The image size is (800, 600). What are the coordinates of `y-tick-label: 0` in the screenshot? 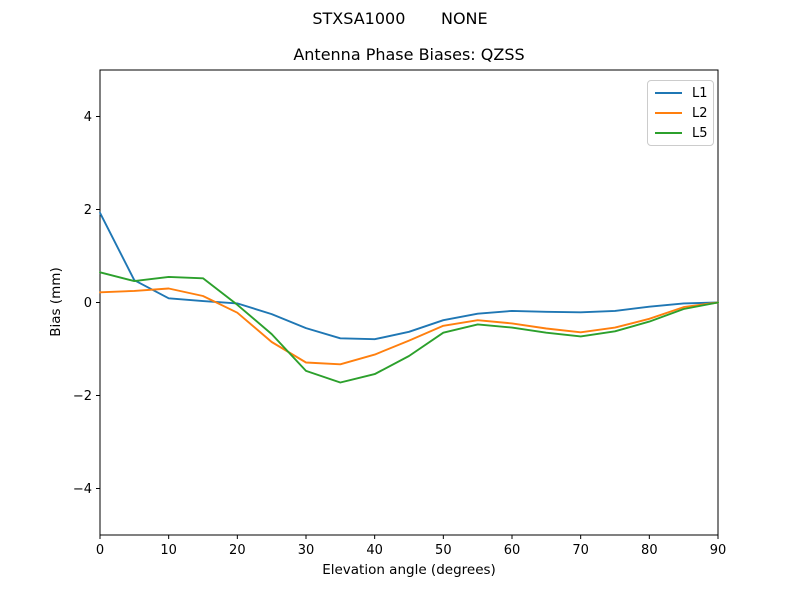 It's located at (88, 303).